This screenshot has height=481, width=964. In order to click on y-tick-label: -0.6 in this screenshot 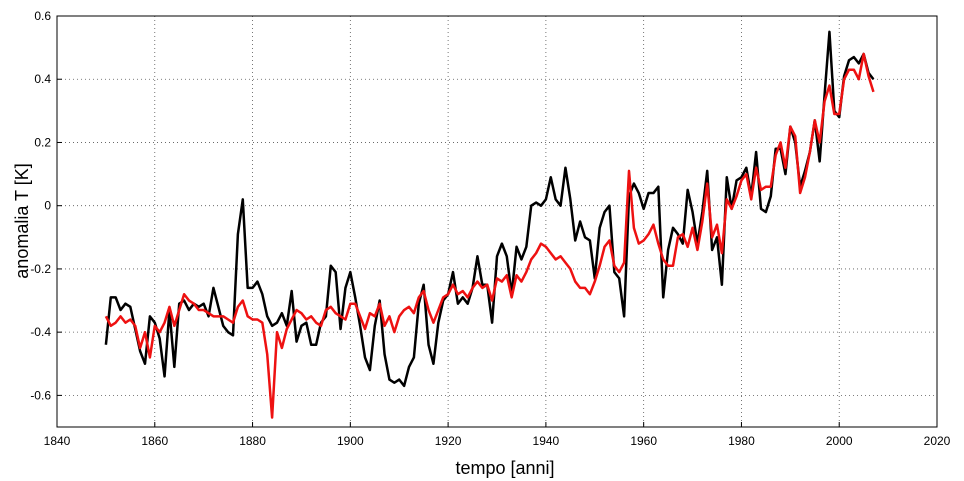, I will do `click(40, 395)`.